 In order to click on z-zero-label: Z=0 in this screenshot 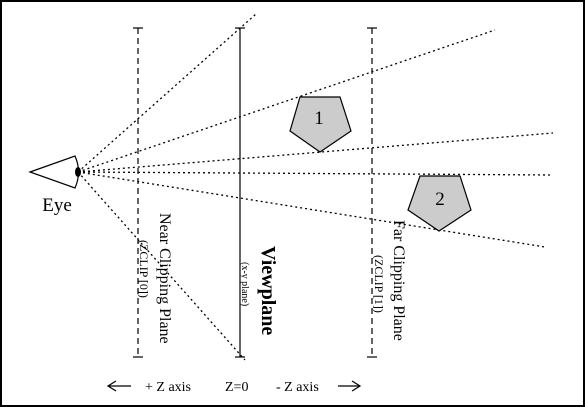, I will do `click(236, 387)`.